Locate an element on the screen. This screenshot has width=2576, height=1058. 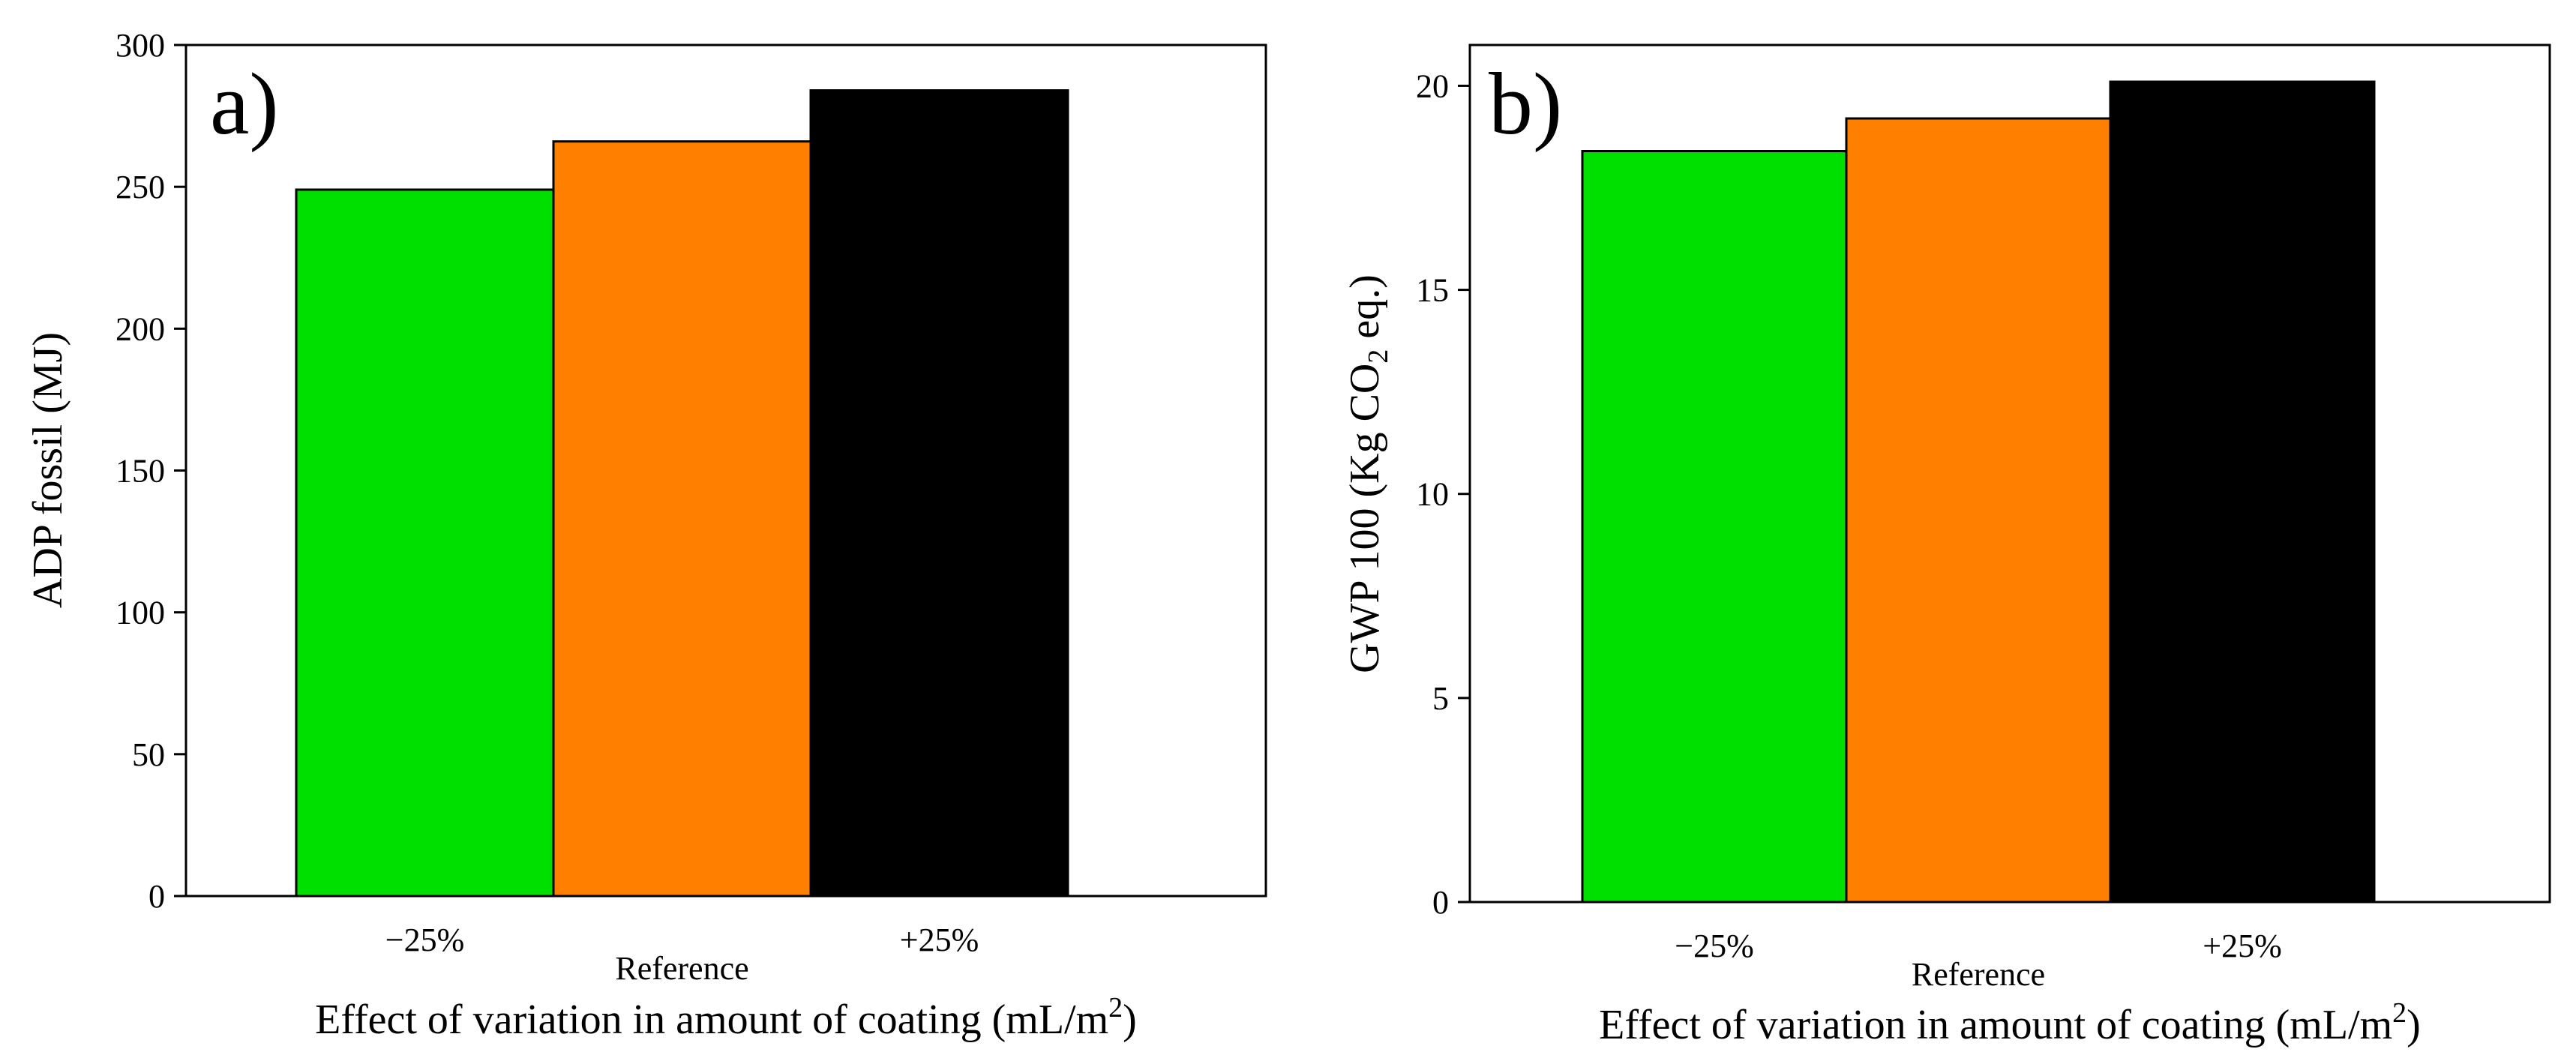
y-axis-title: ADP fossil (MJ) is located at coordinates (48, 470).